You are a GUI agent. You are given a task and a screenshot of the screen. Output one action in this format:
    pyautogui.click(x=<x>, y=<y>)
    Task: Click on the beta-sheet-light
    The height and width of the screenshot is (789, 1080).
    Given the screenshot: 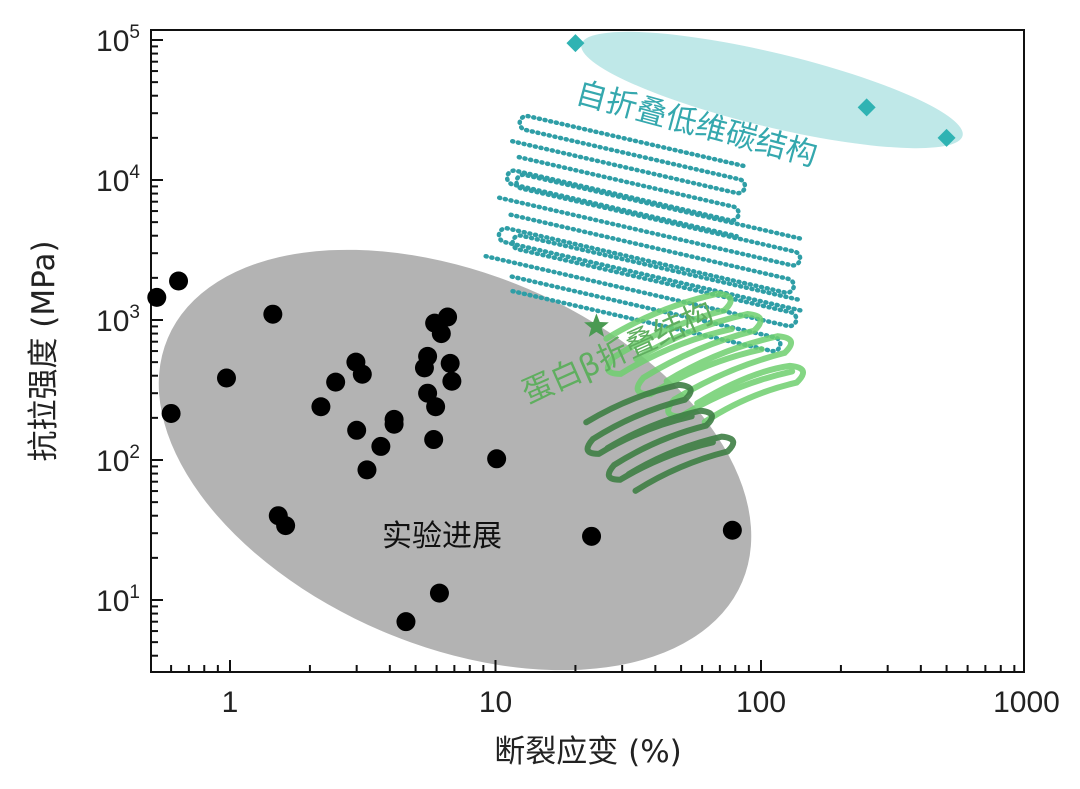 What is the action you would take?
    pyautogui.click(x=704, y=357)
    